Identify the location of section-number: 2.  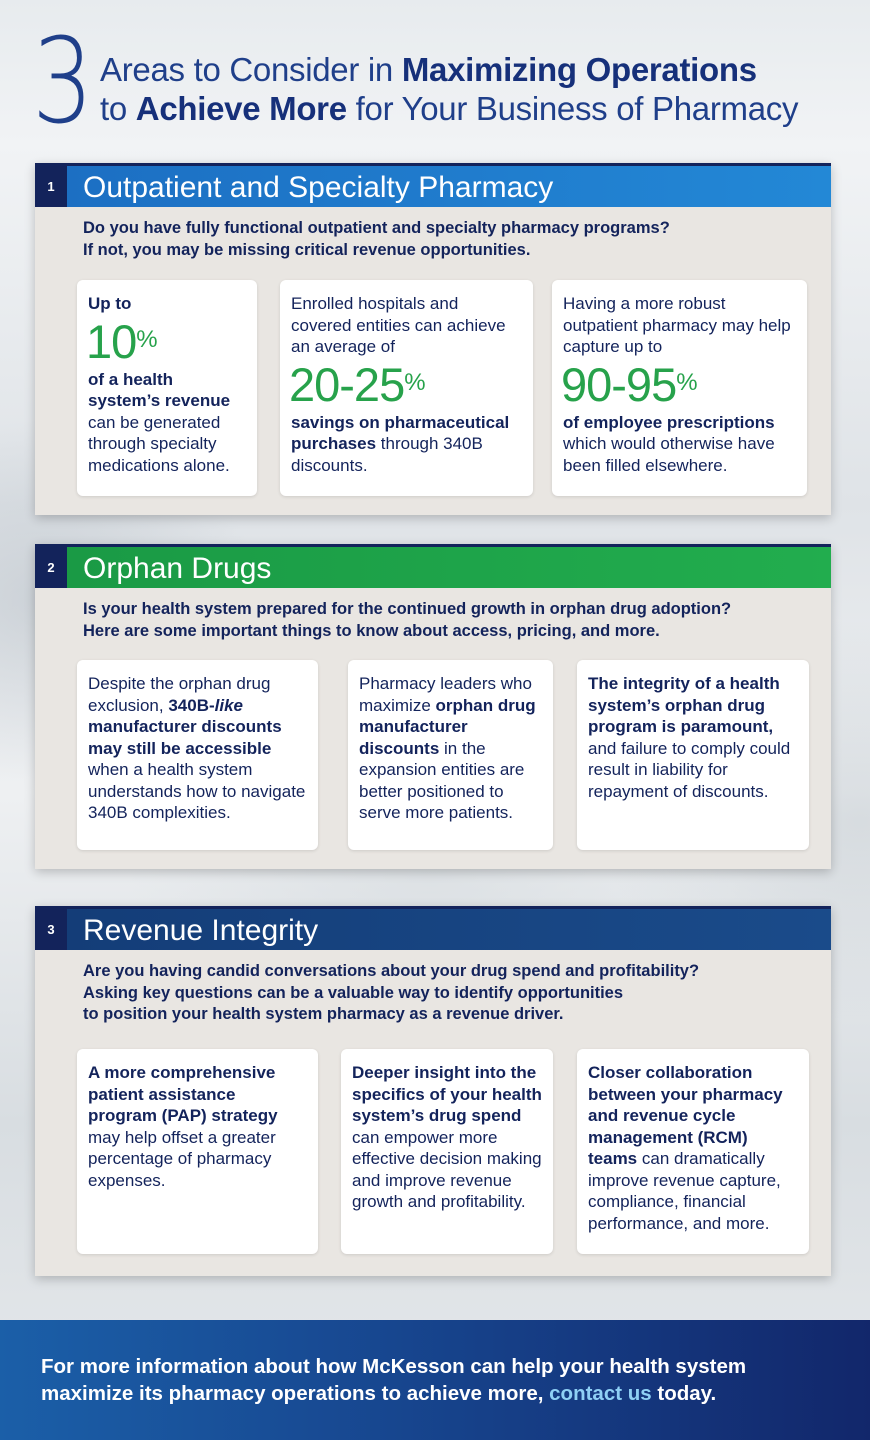
(51, 567).